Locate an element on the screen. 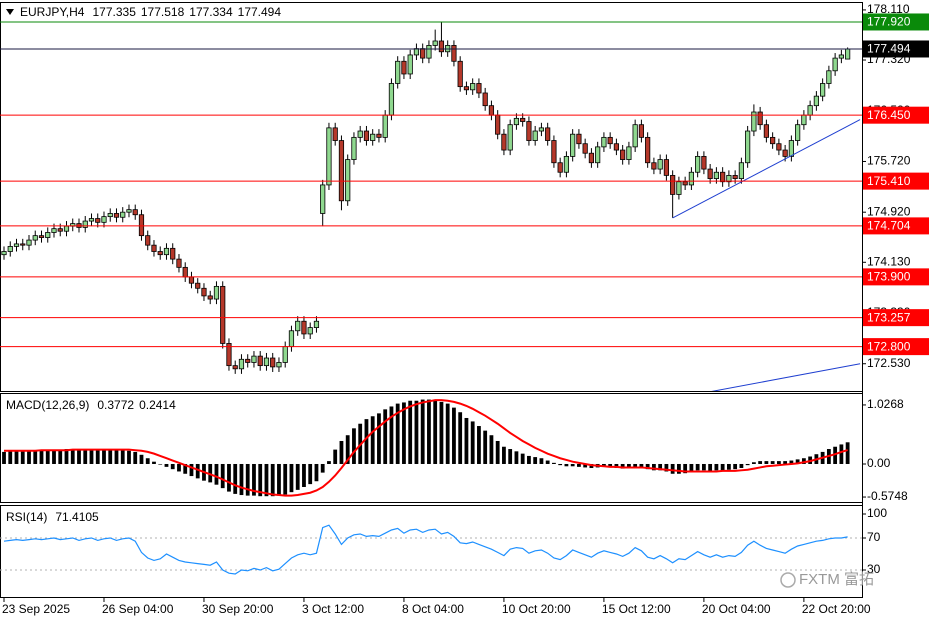 The width and height of the screenshot is (936, 624). x-tick-label: 3 Oct 12:00 is located at coordinates (333, 609).